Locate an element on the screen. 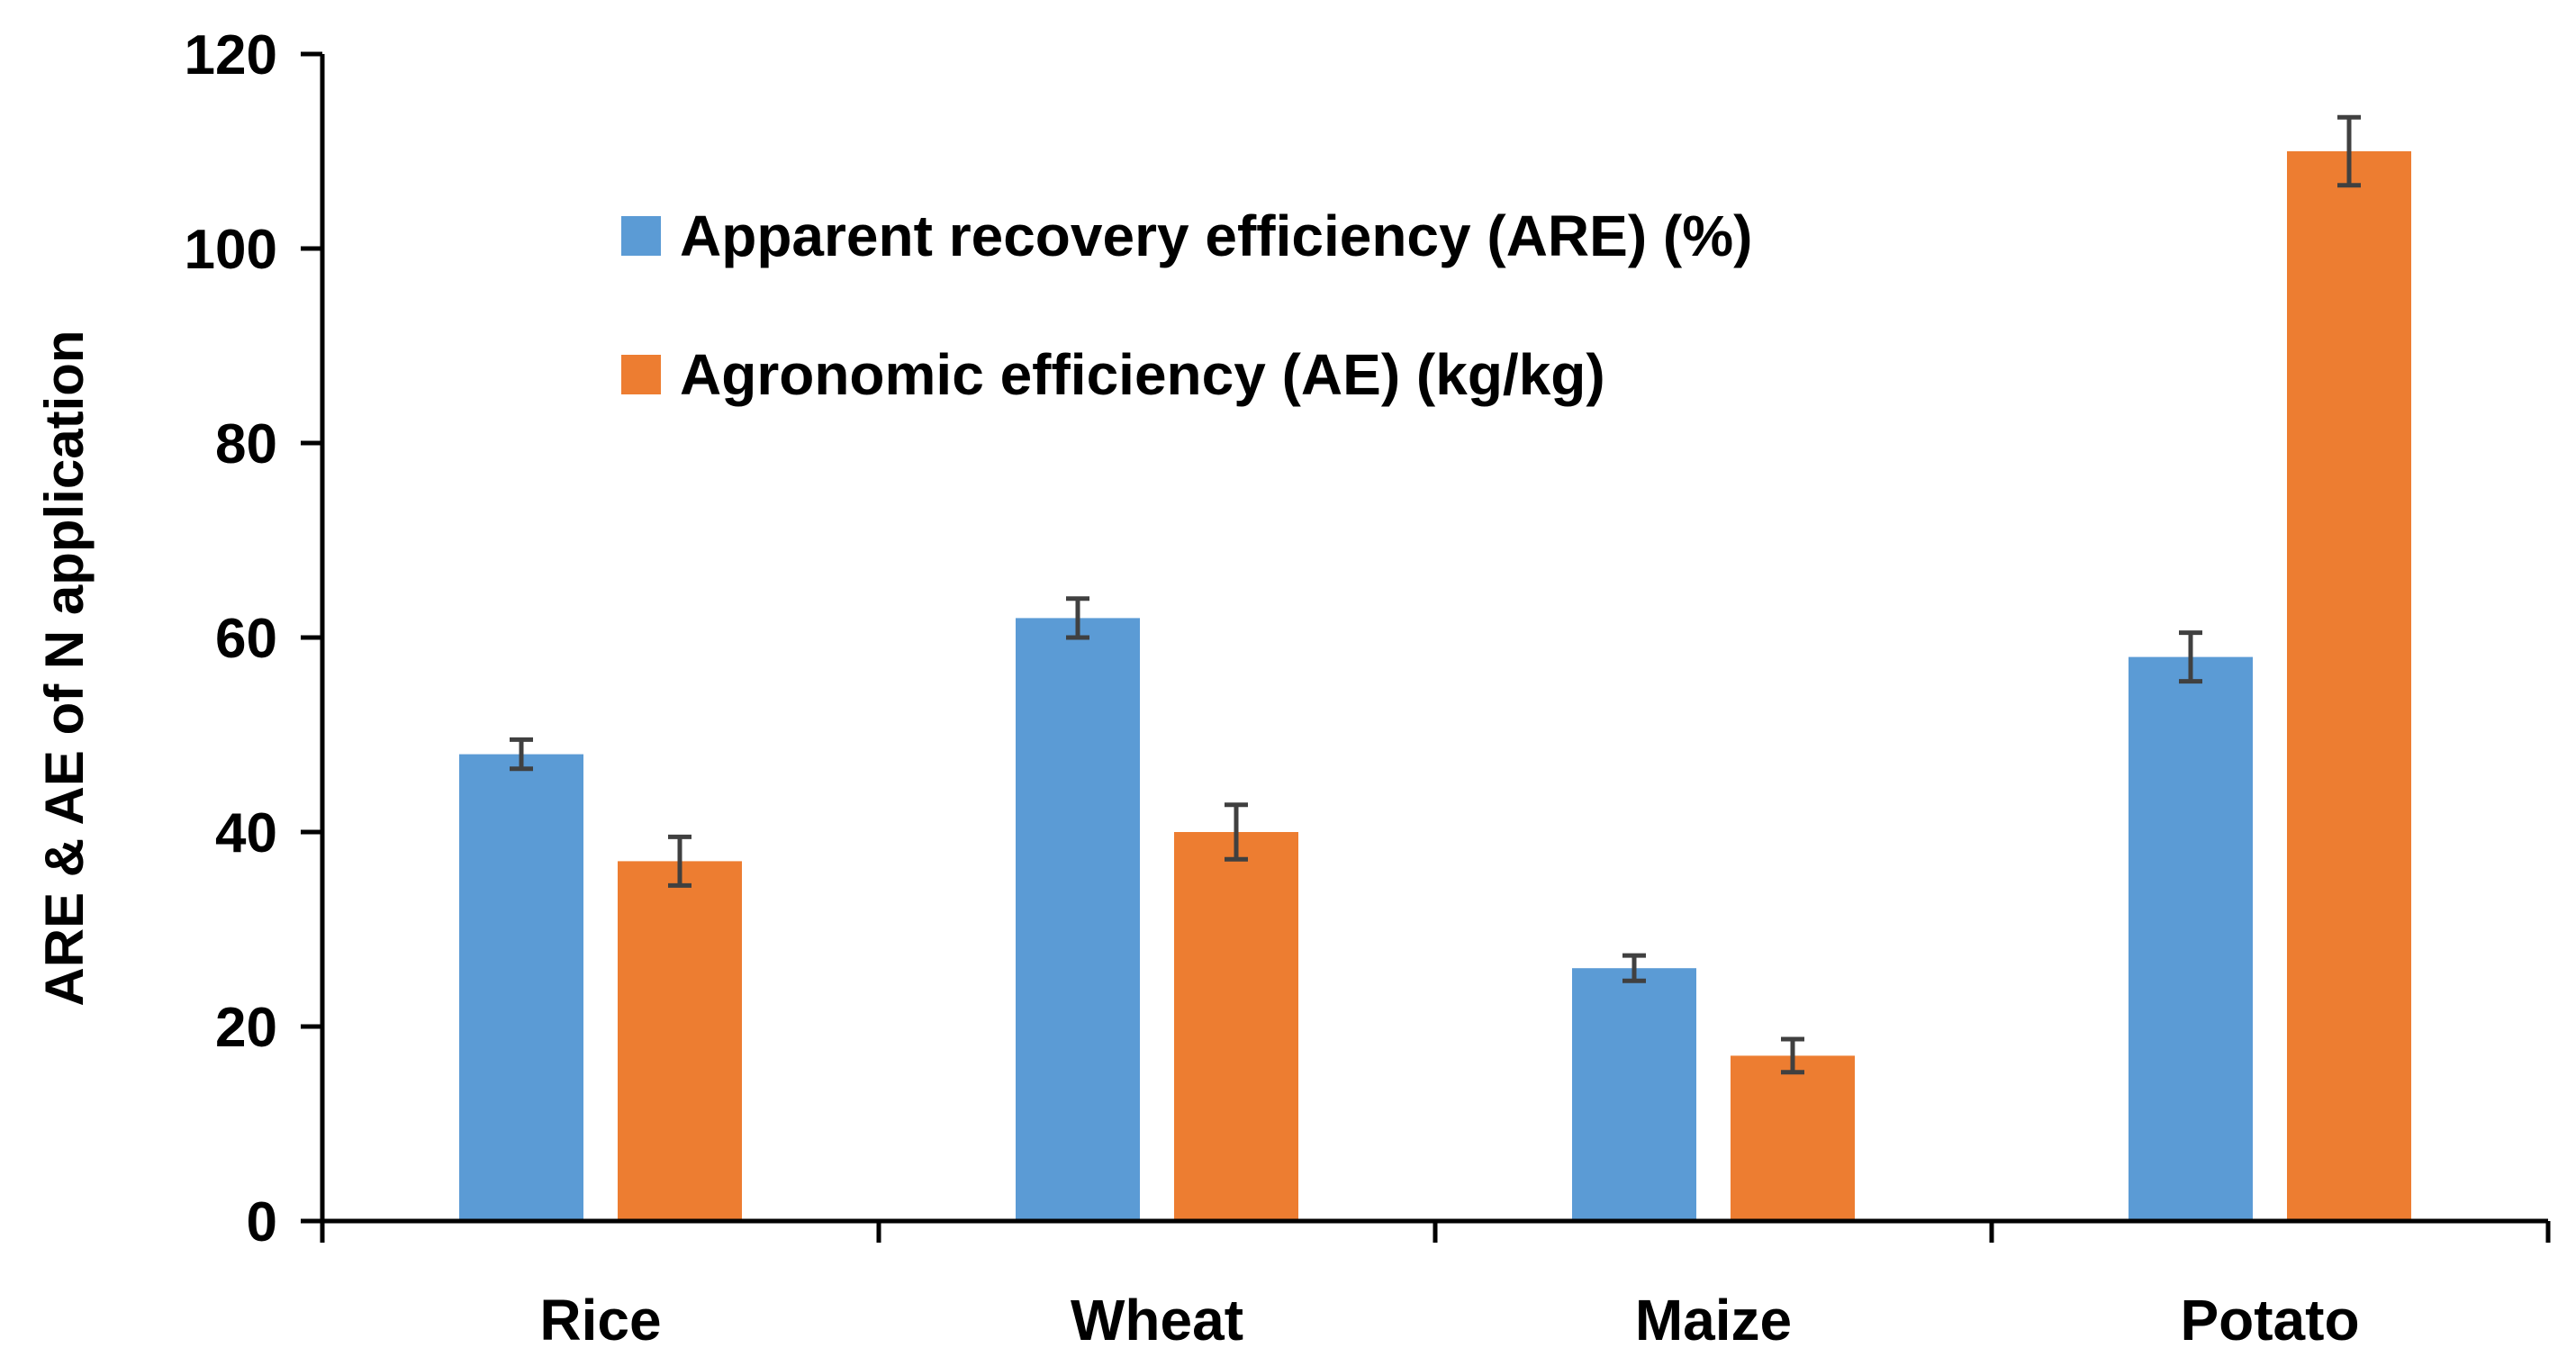 The image size is (2576, 1357). y-axis-title: ARE & AE of N application is located at coordinates (64, 668).